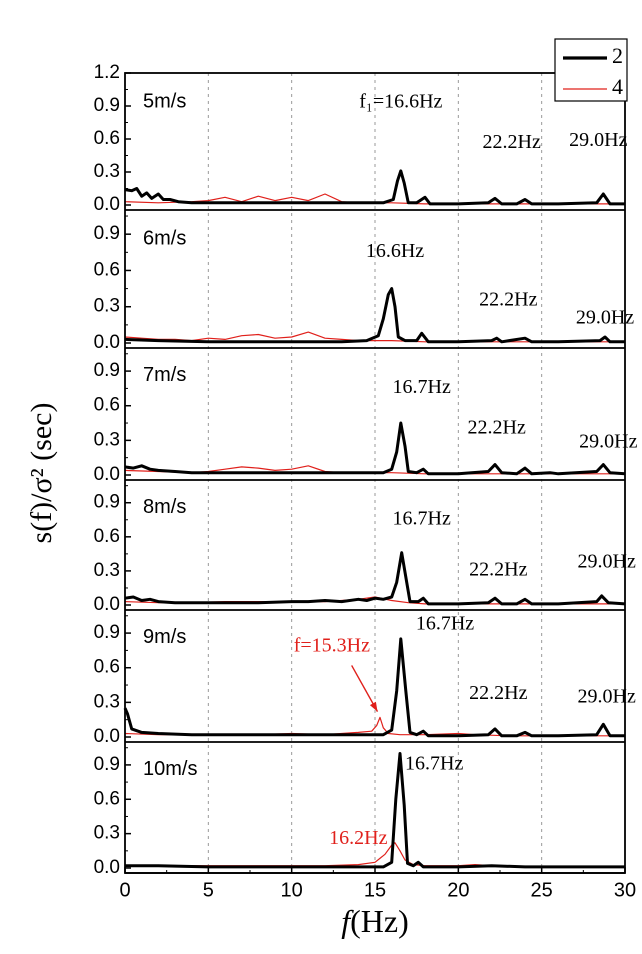 Image resolution: width=642 pixels, height=954 pixels. Describe the element at coordinates (164, 239) in the screenshot. I see `speed-label: 6m/s` at that location.